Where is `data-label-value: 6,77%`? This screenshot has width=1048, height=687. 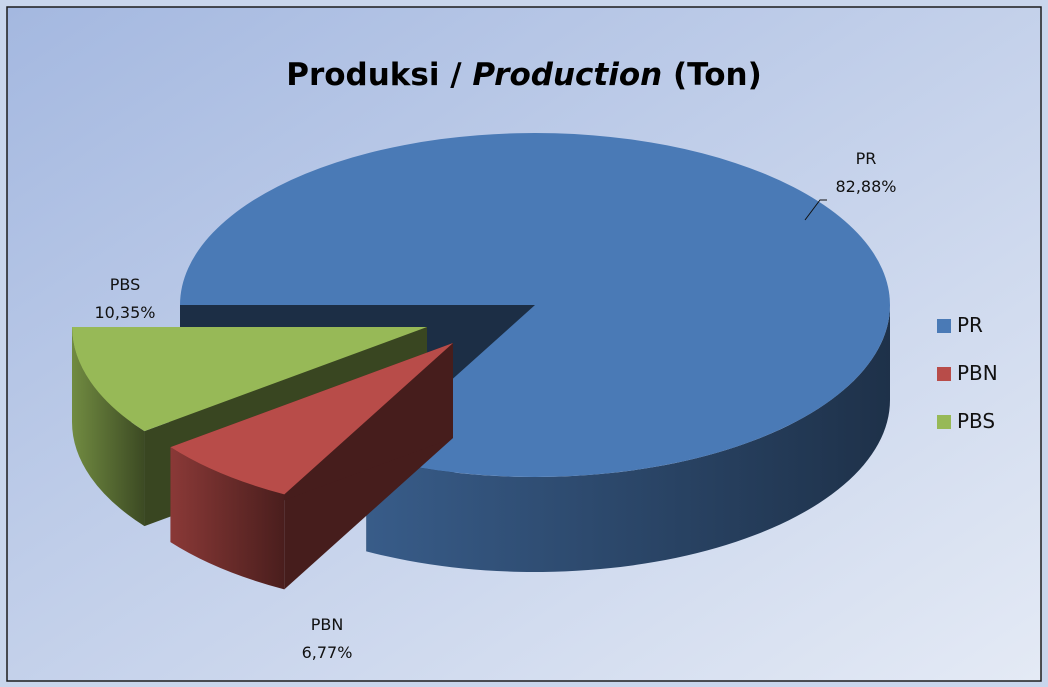 data-label-value: 6,77% is located at coordinates (327, 652).